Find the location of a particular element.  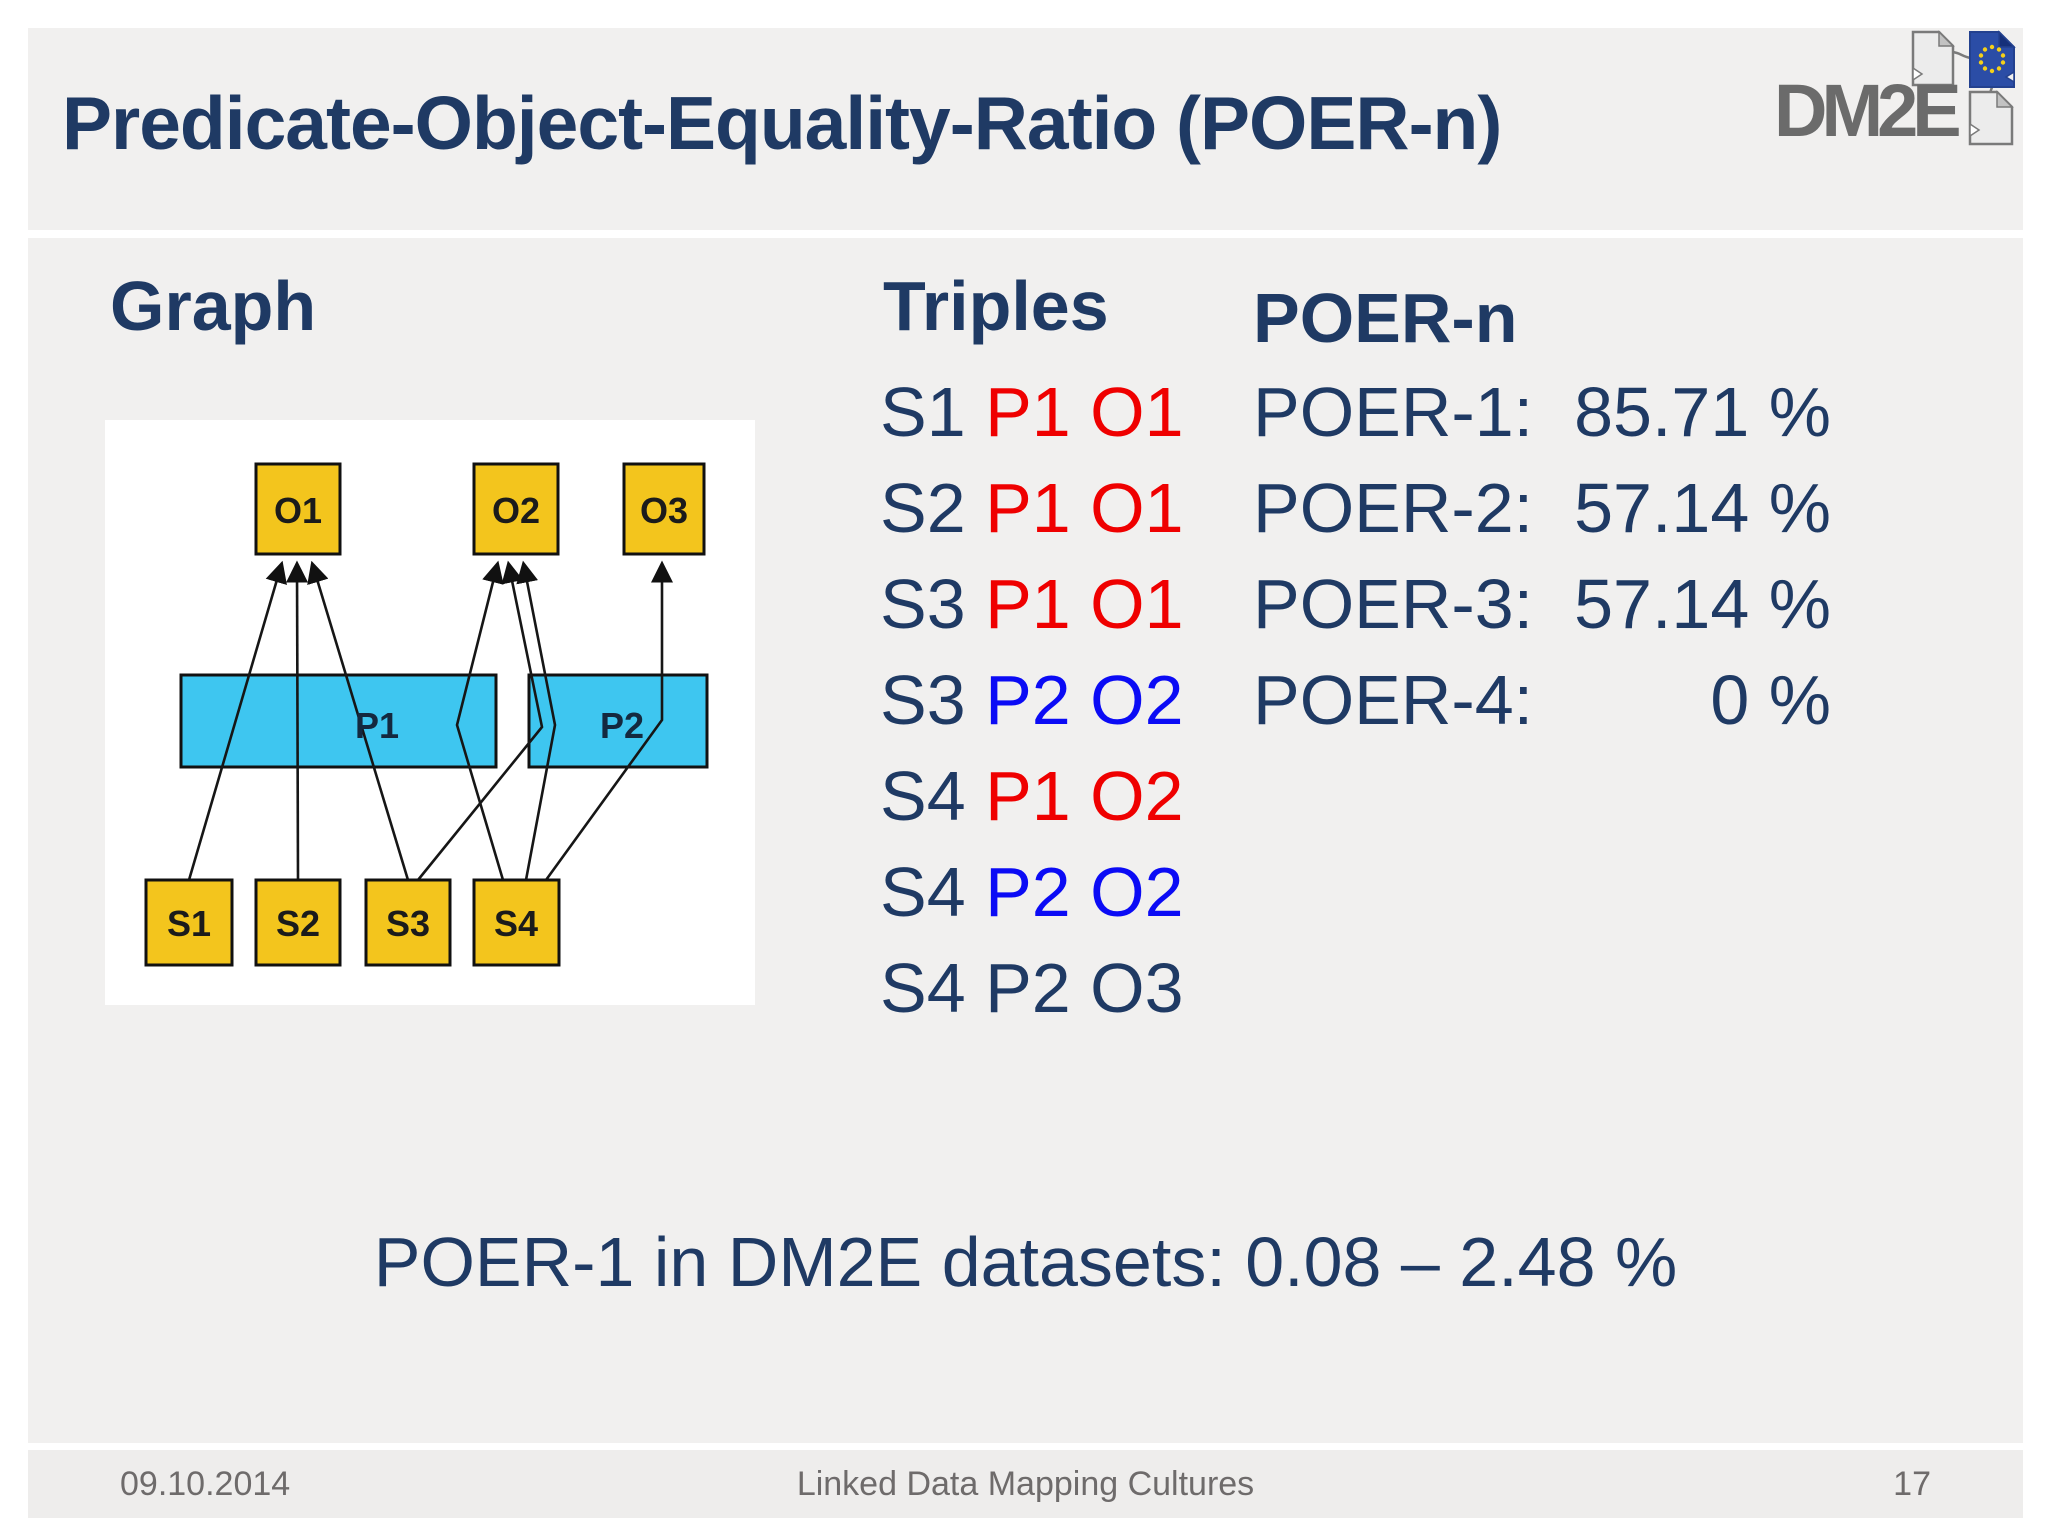

triple-row: S4 P2 O3 is located at coordinates (1032, 988).